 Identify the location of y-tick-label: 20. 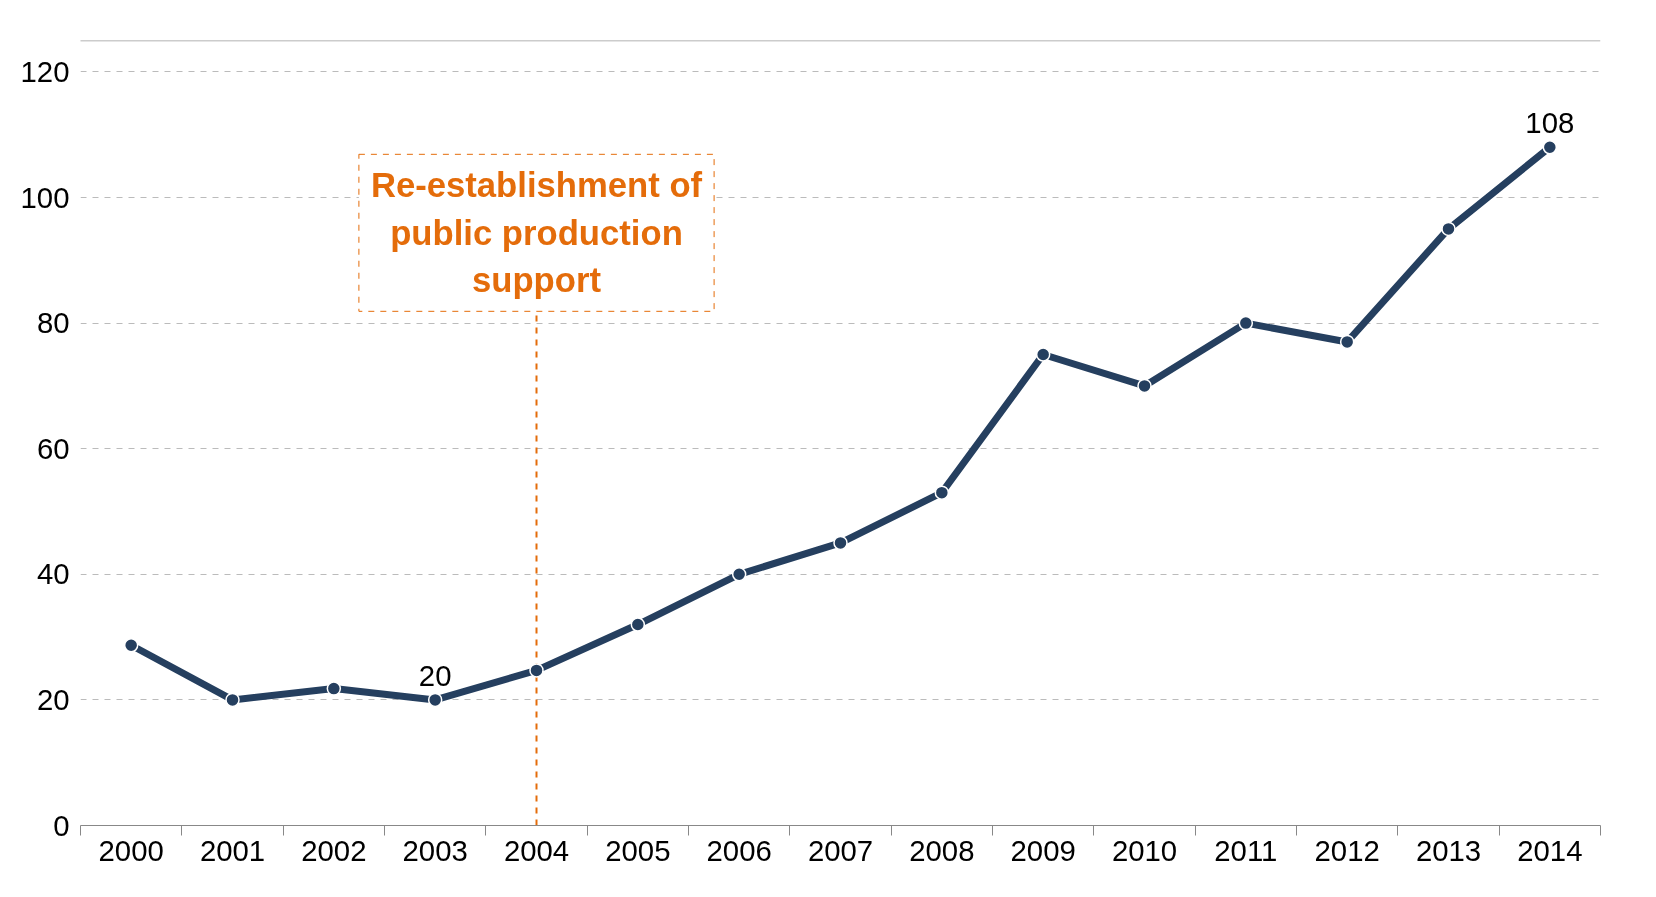
(53, 699).